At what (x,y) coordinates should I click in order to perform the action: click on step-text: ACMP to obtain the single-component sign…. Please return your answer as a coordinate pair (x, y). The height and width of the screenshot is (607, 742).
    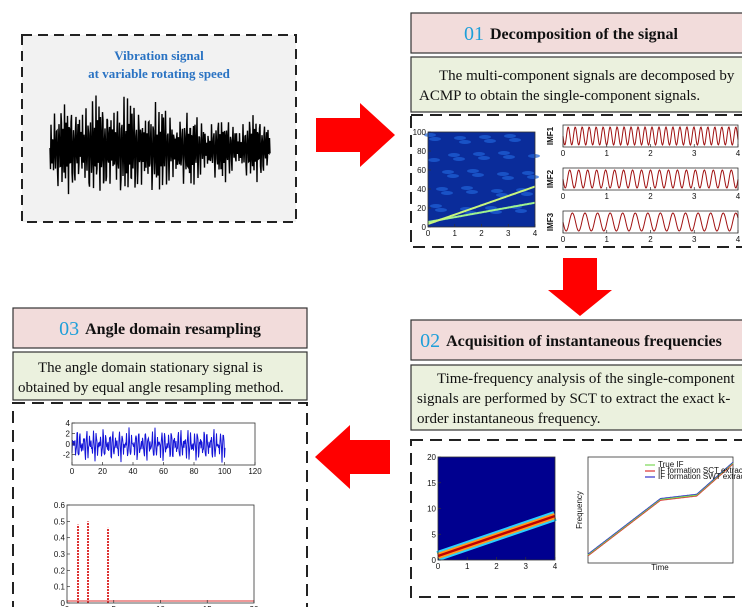
    Looking at the image, I should click on (559, 96).